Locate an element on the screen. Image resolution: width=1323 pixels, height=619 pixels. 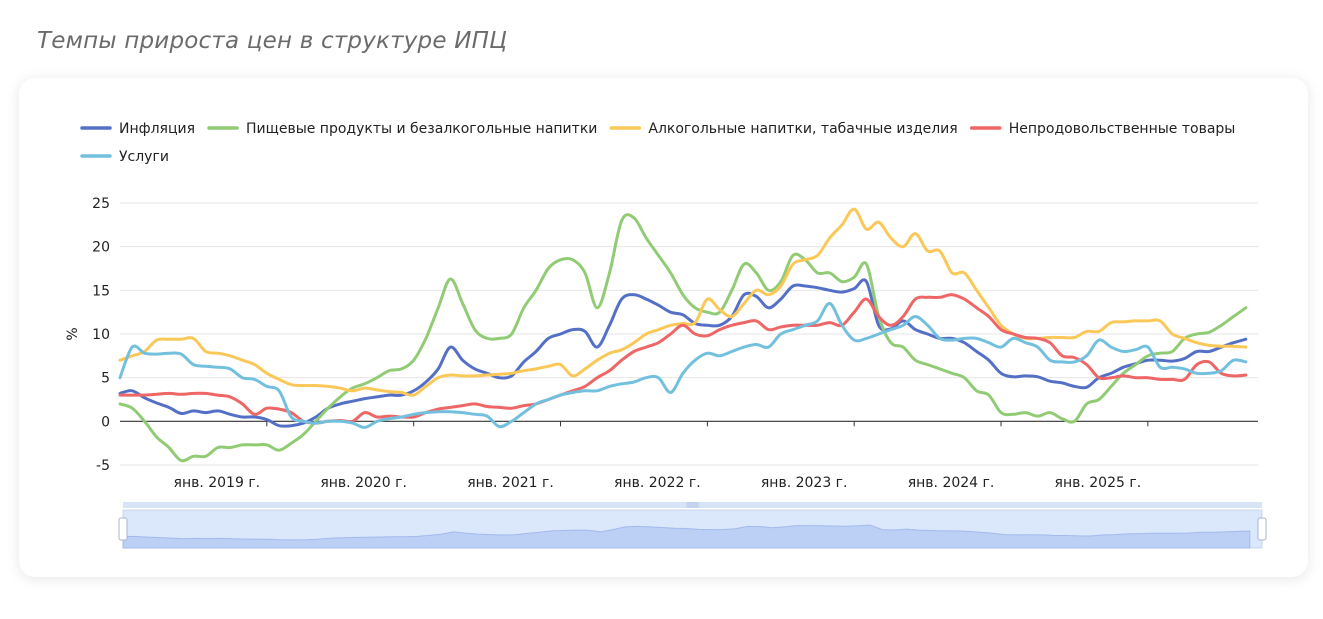
y-tick-label: 0 is located at coordinates (105, 422).